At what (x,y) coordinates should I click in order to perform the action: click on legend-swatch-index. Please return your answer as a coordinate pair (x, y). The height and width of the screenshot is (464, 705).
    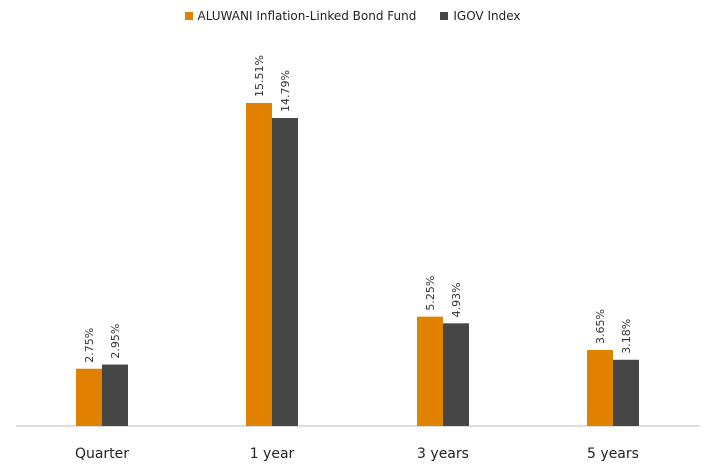
    Looking at the image, I should click on (444, 16).